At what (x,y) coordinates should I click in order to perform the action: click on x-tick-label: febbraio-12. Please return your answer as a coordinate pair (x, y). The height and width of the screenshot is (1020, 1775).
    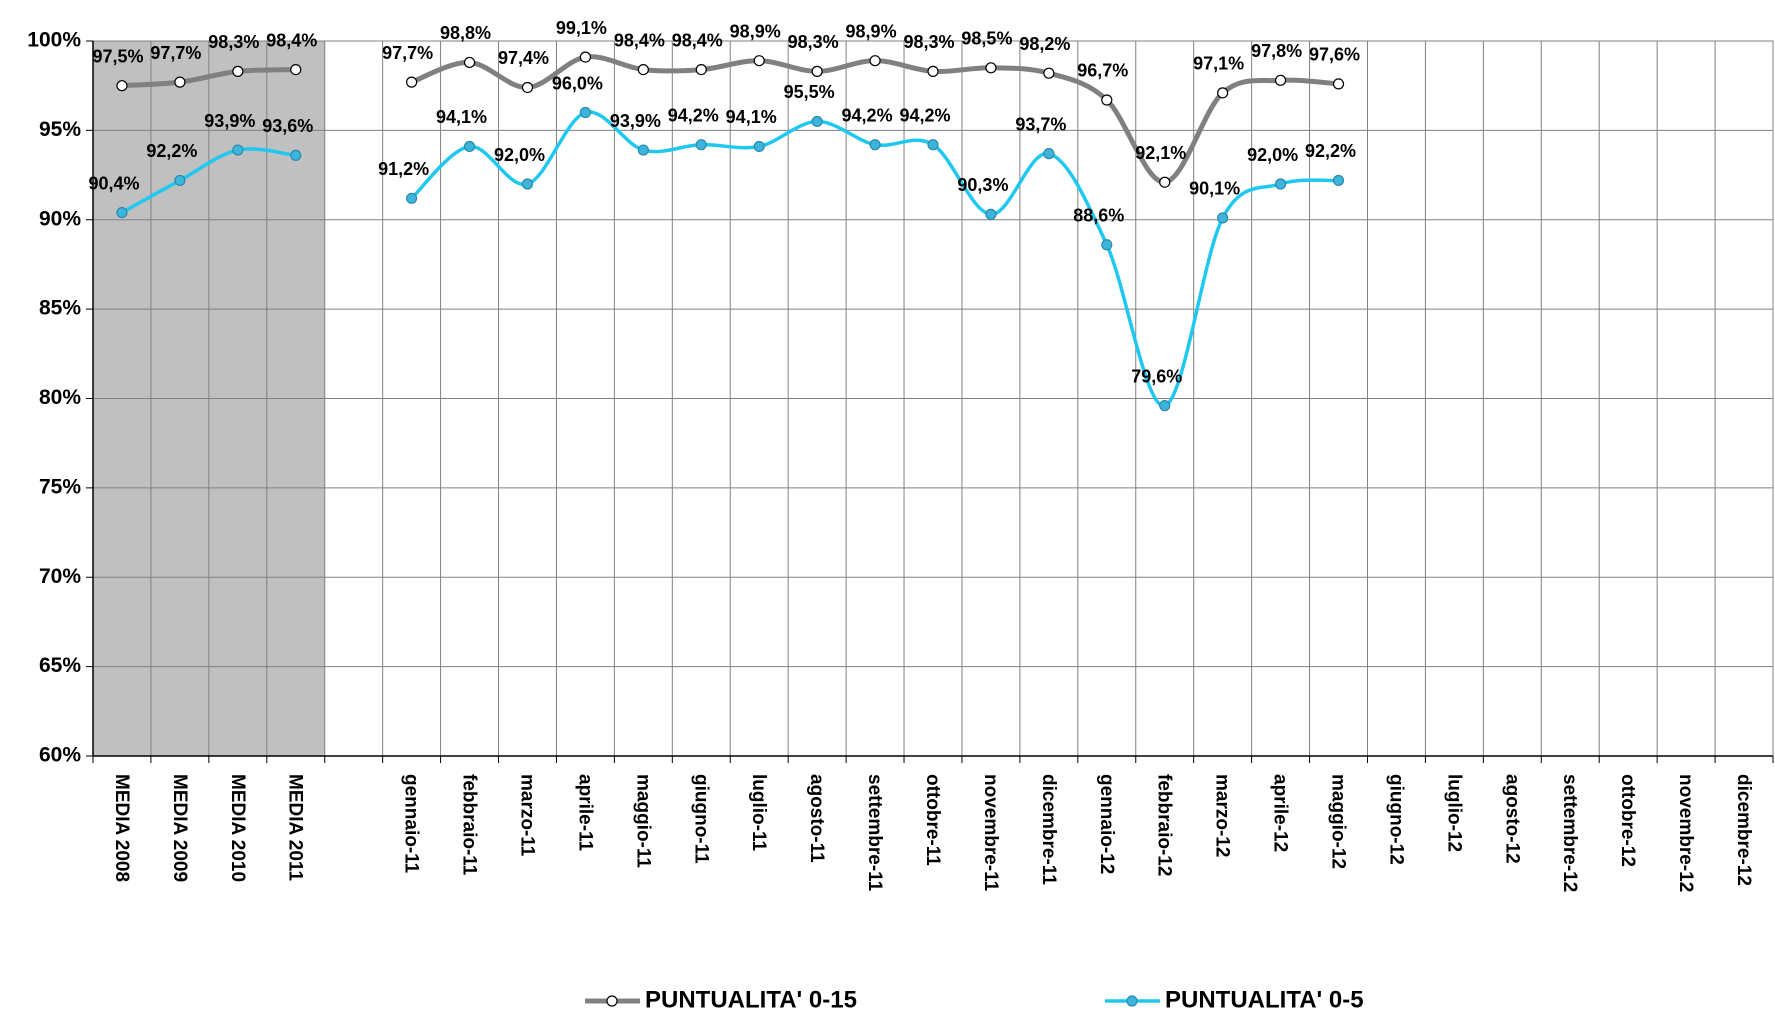
    Looking at the image, I should click on (1164, 825).